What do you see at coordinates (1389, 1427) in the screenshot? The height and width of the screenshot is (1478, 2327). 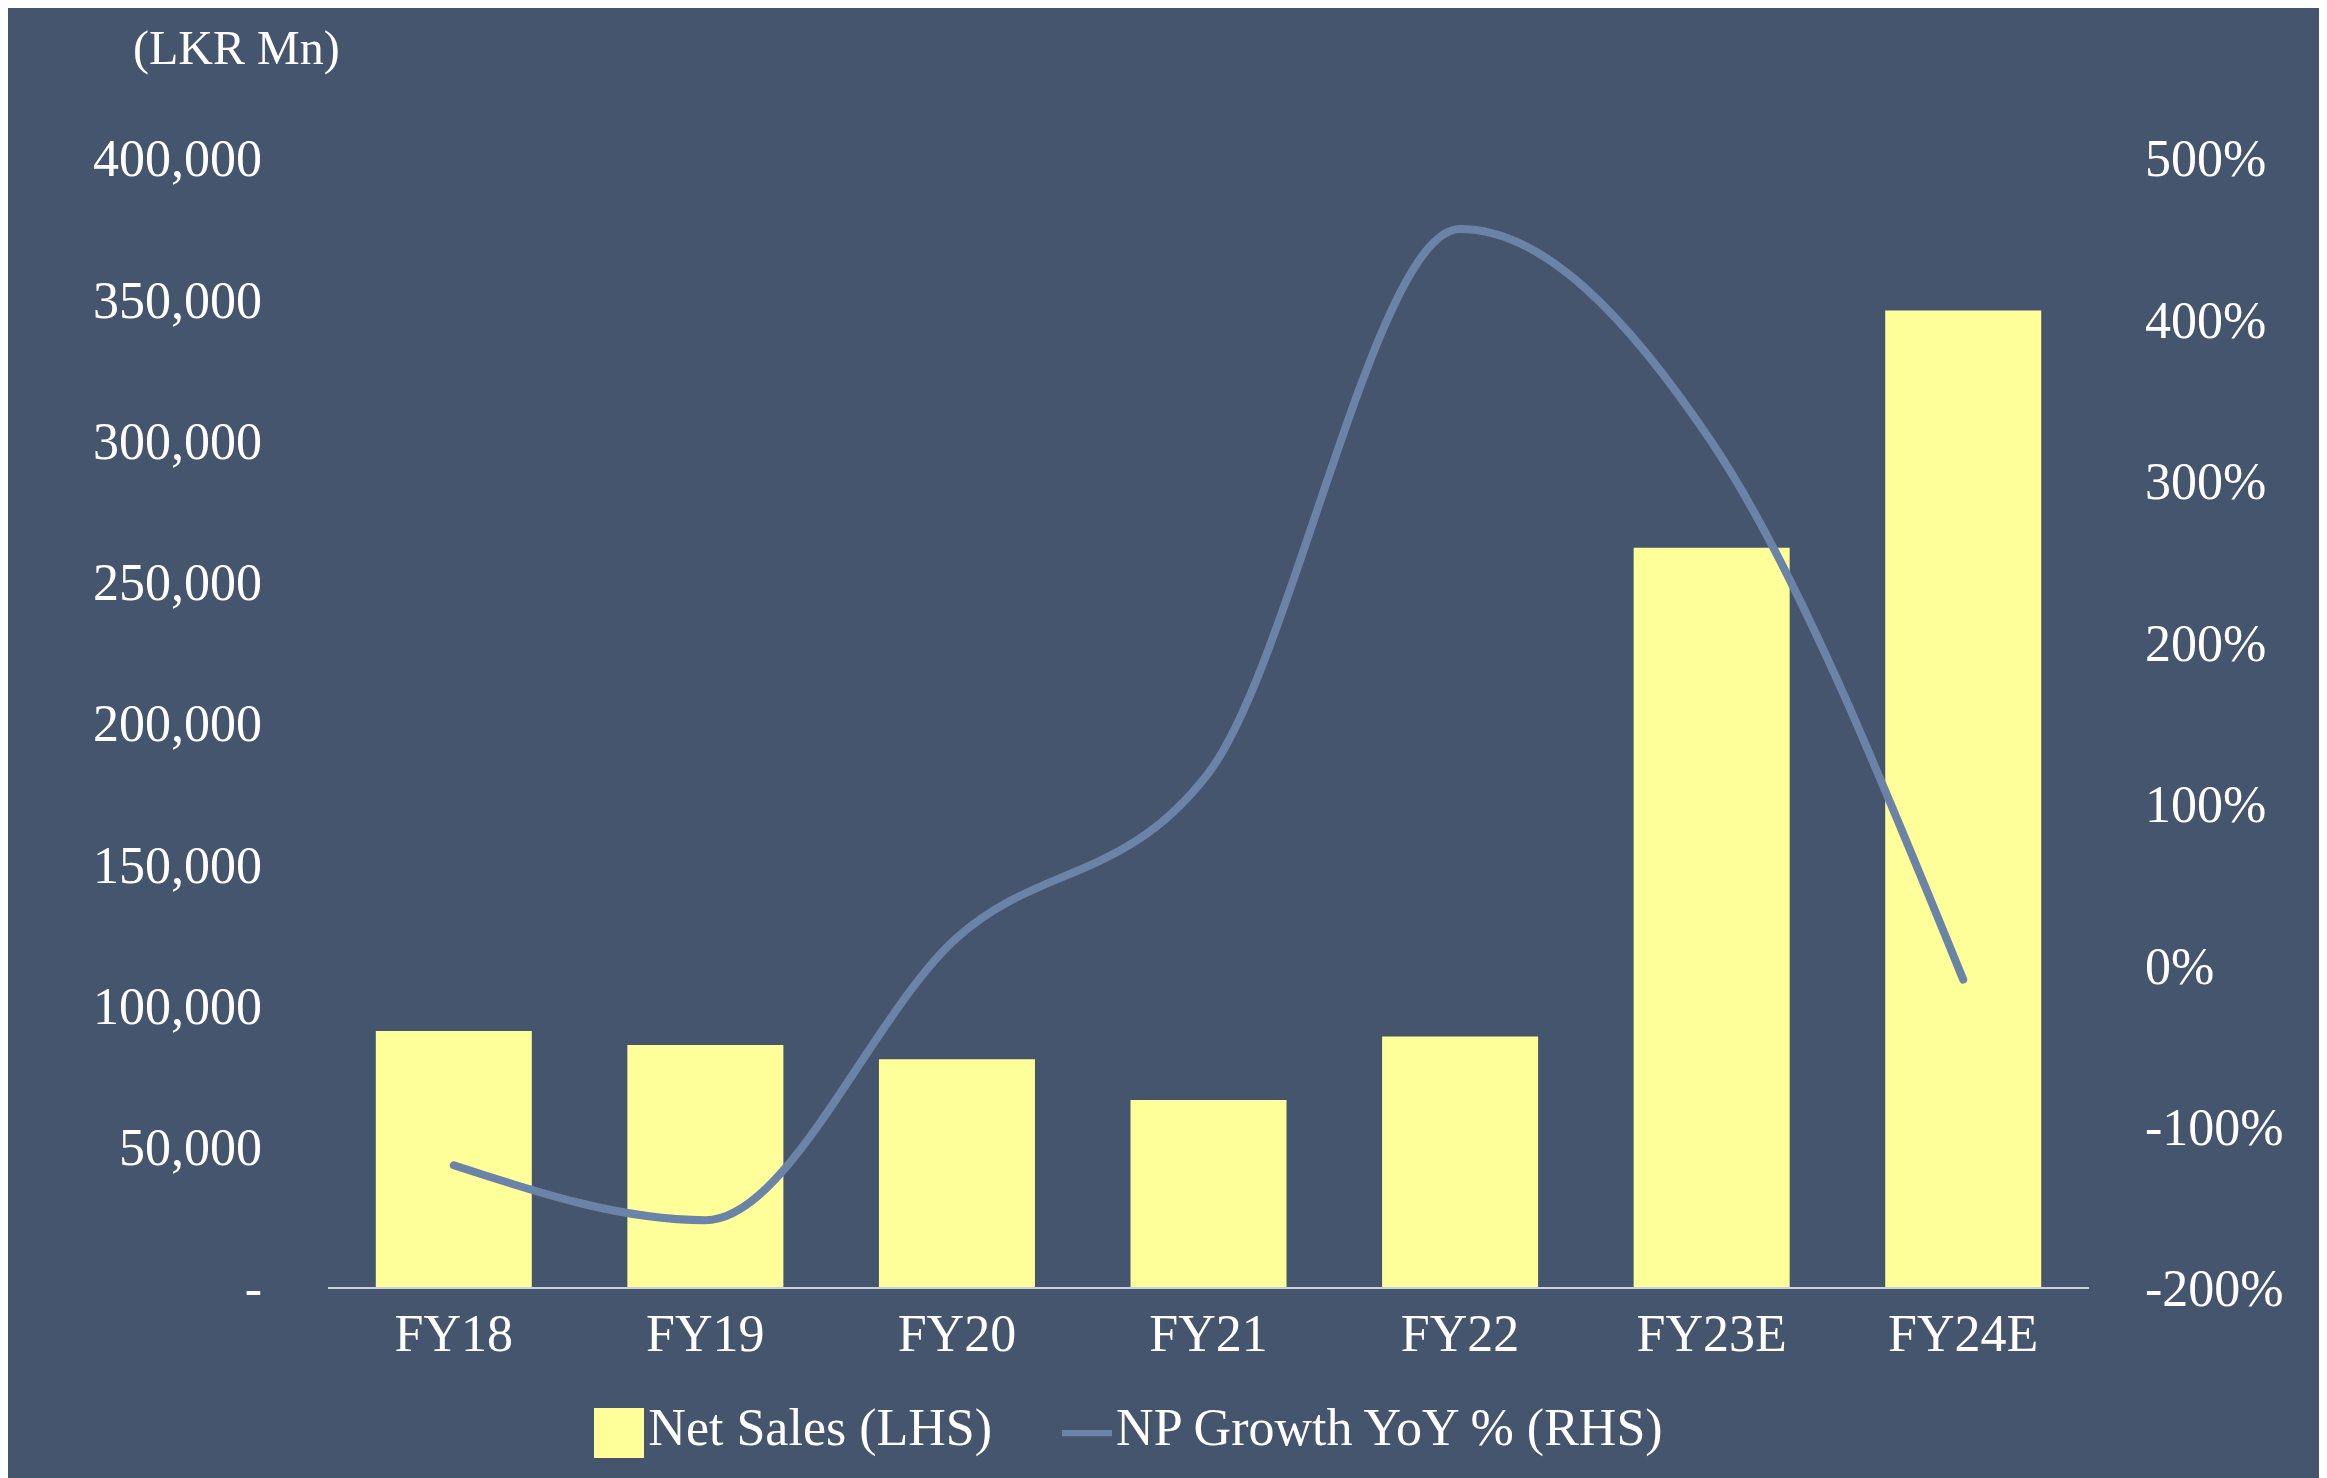 I see `legend-label: NP Growth YoY % (RHS)` at bounding box center [1389, 1427].